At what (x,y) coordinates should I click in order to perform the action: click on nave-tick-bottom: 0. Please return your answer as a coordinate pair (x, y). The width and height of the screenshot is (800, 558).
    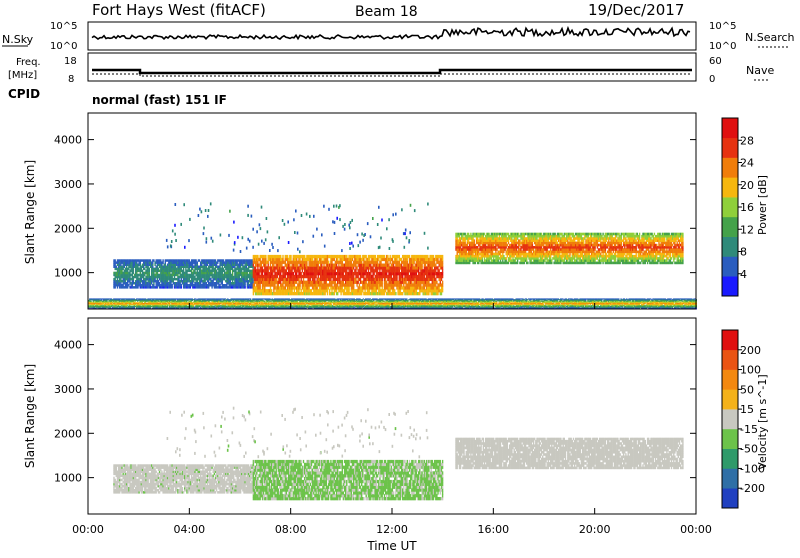
    Looking at the image, I should click on (712, 79).